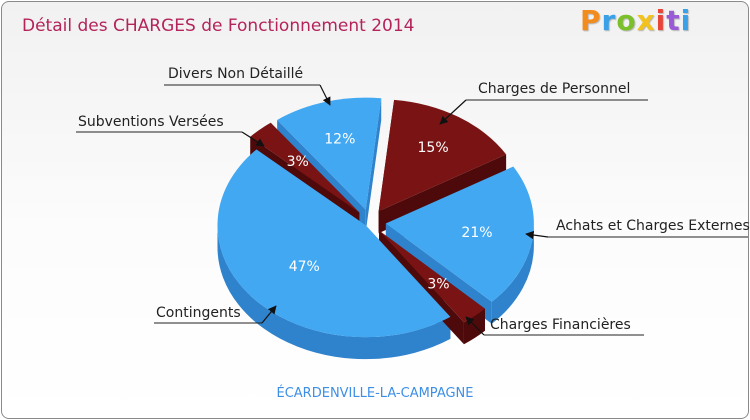 The image size is (750, 420). What do you see at coordinates (560, 325) in the screenshot?
I see `slice-category-label: Charges Financières` at bounding box center [560, 325].